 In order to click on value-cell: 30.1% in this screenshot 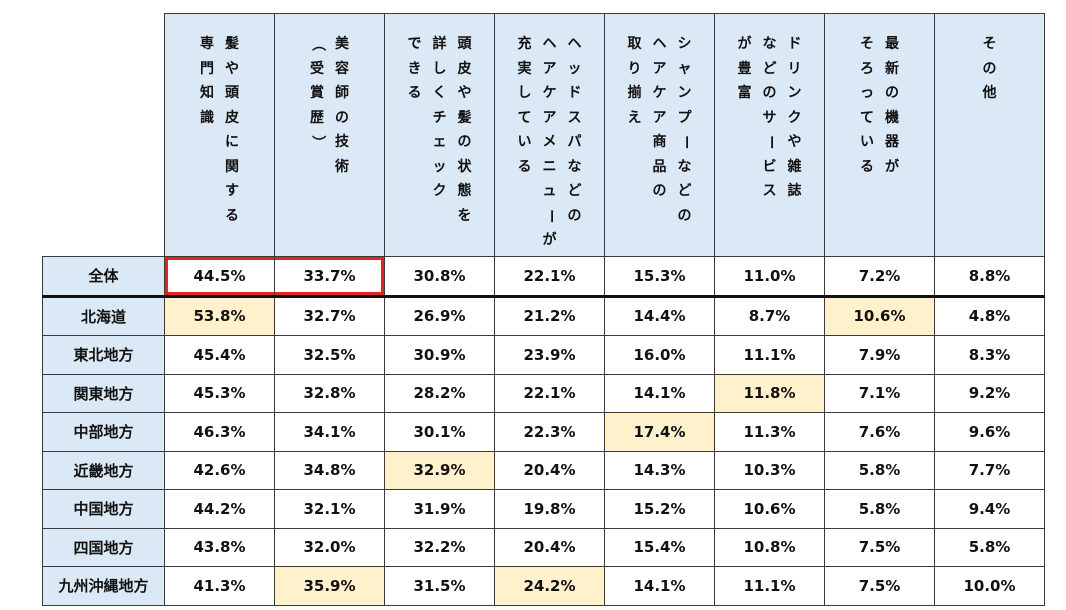, I will do `click(439, 432)`.